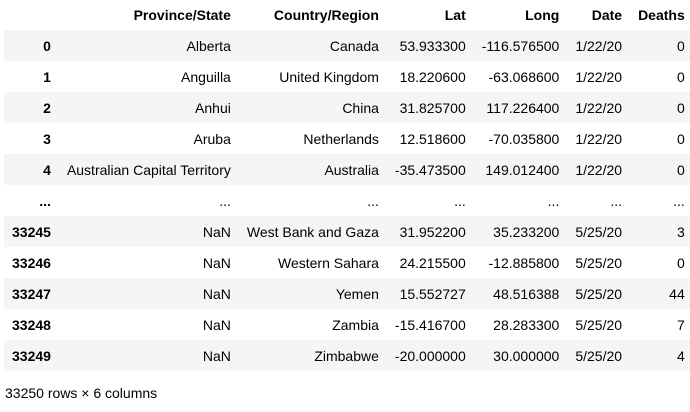 Image resolution: width=690 pixels, height=412 pixels. What do you see at coordinates (430, 324) in the screenshot?
I see `table-cell: -15.416700` at bounding box center [430, 324].